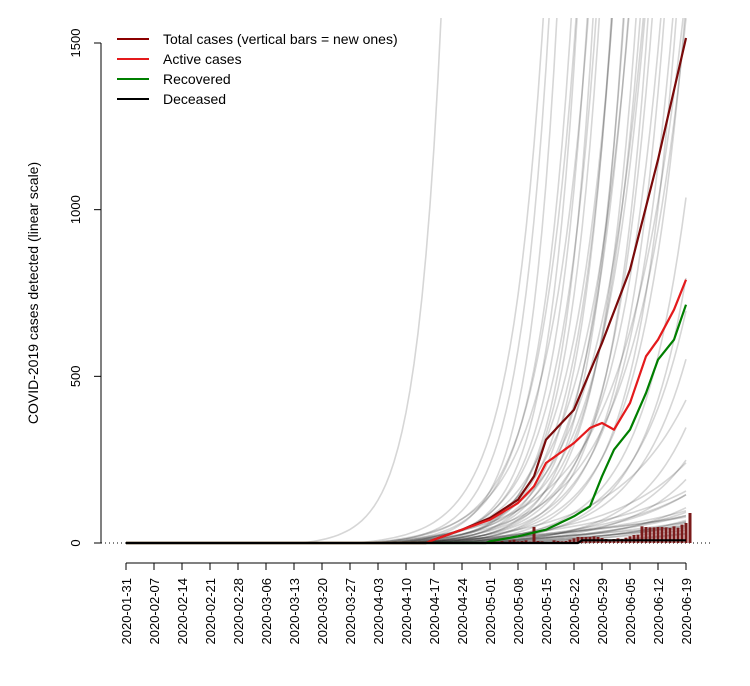 The width and height of the screenshot is (750, 686). I want to click on x-tick-label: 2020-03-27, so click(350, 611).